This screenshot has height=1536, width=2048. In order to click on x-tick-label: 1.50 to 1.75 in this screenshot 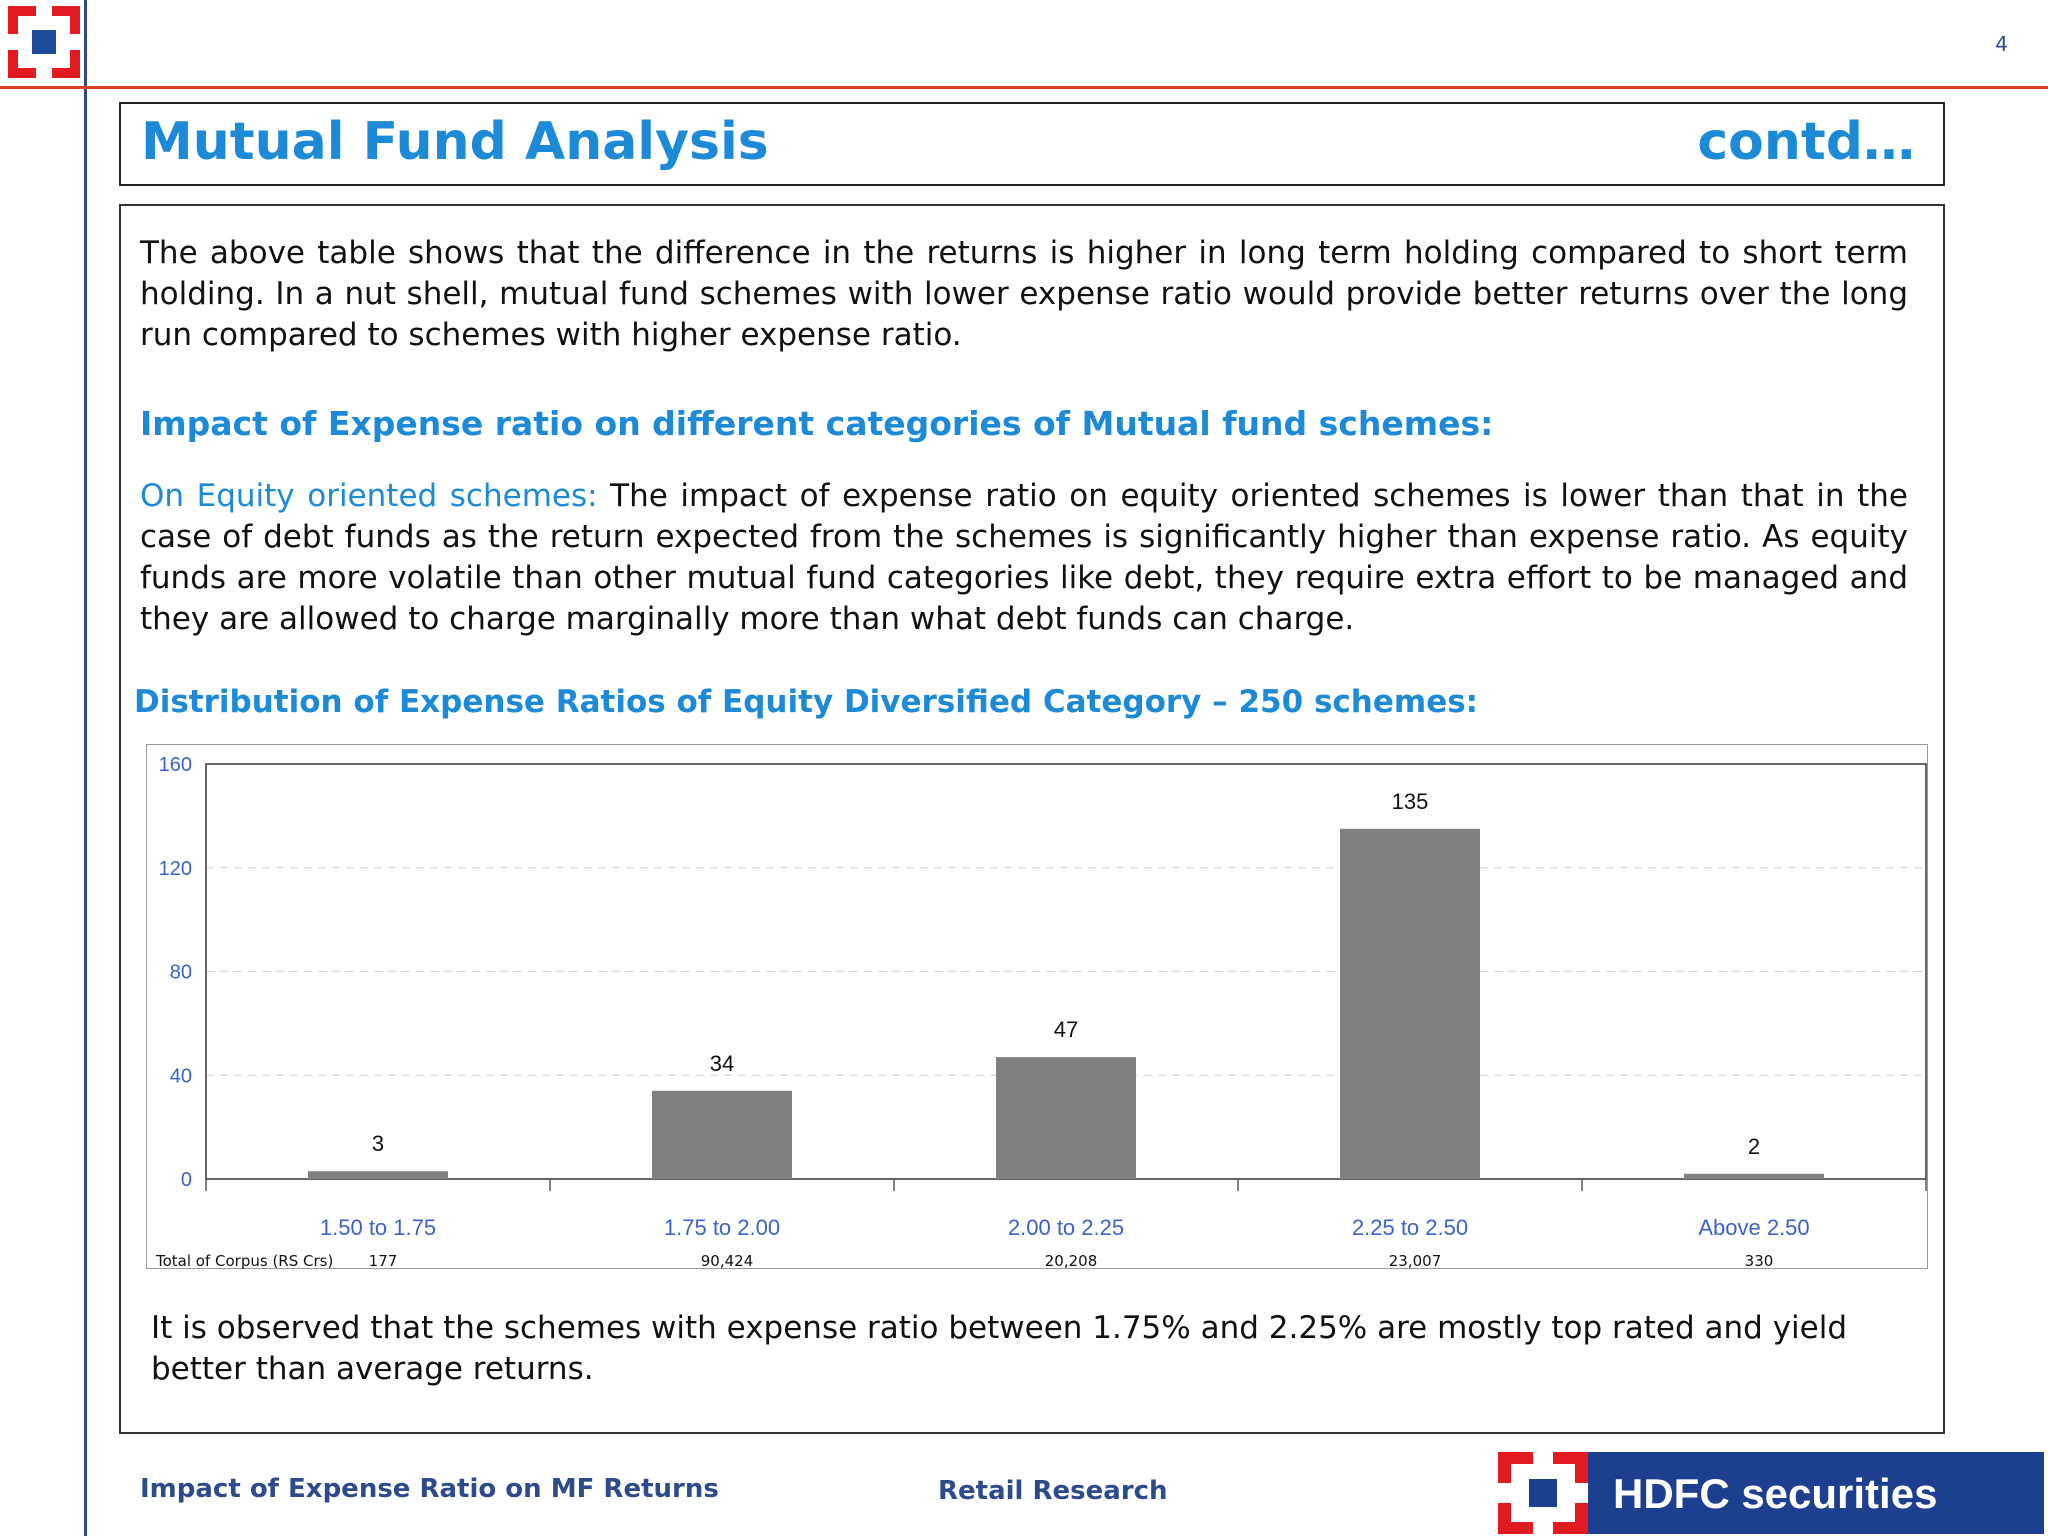, I will do `click(378, 1227)`.